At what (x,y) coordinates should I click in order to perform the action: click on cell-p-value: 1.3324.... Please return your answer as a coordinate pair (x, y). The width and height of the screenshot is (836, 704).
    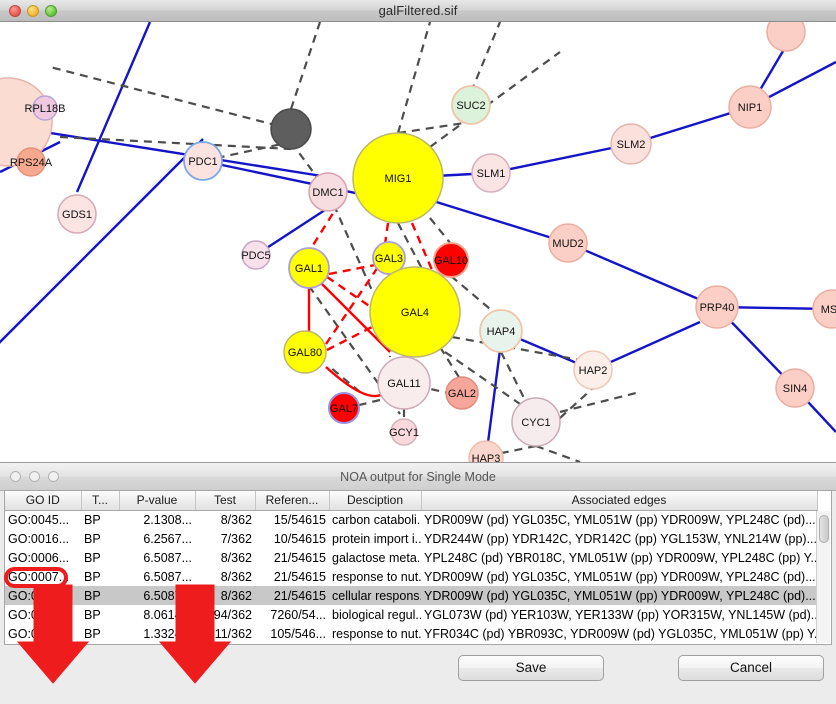
    Looking at the image, I should click on (167, 633).